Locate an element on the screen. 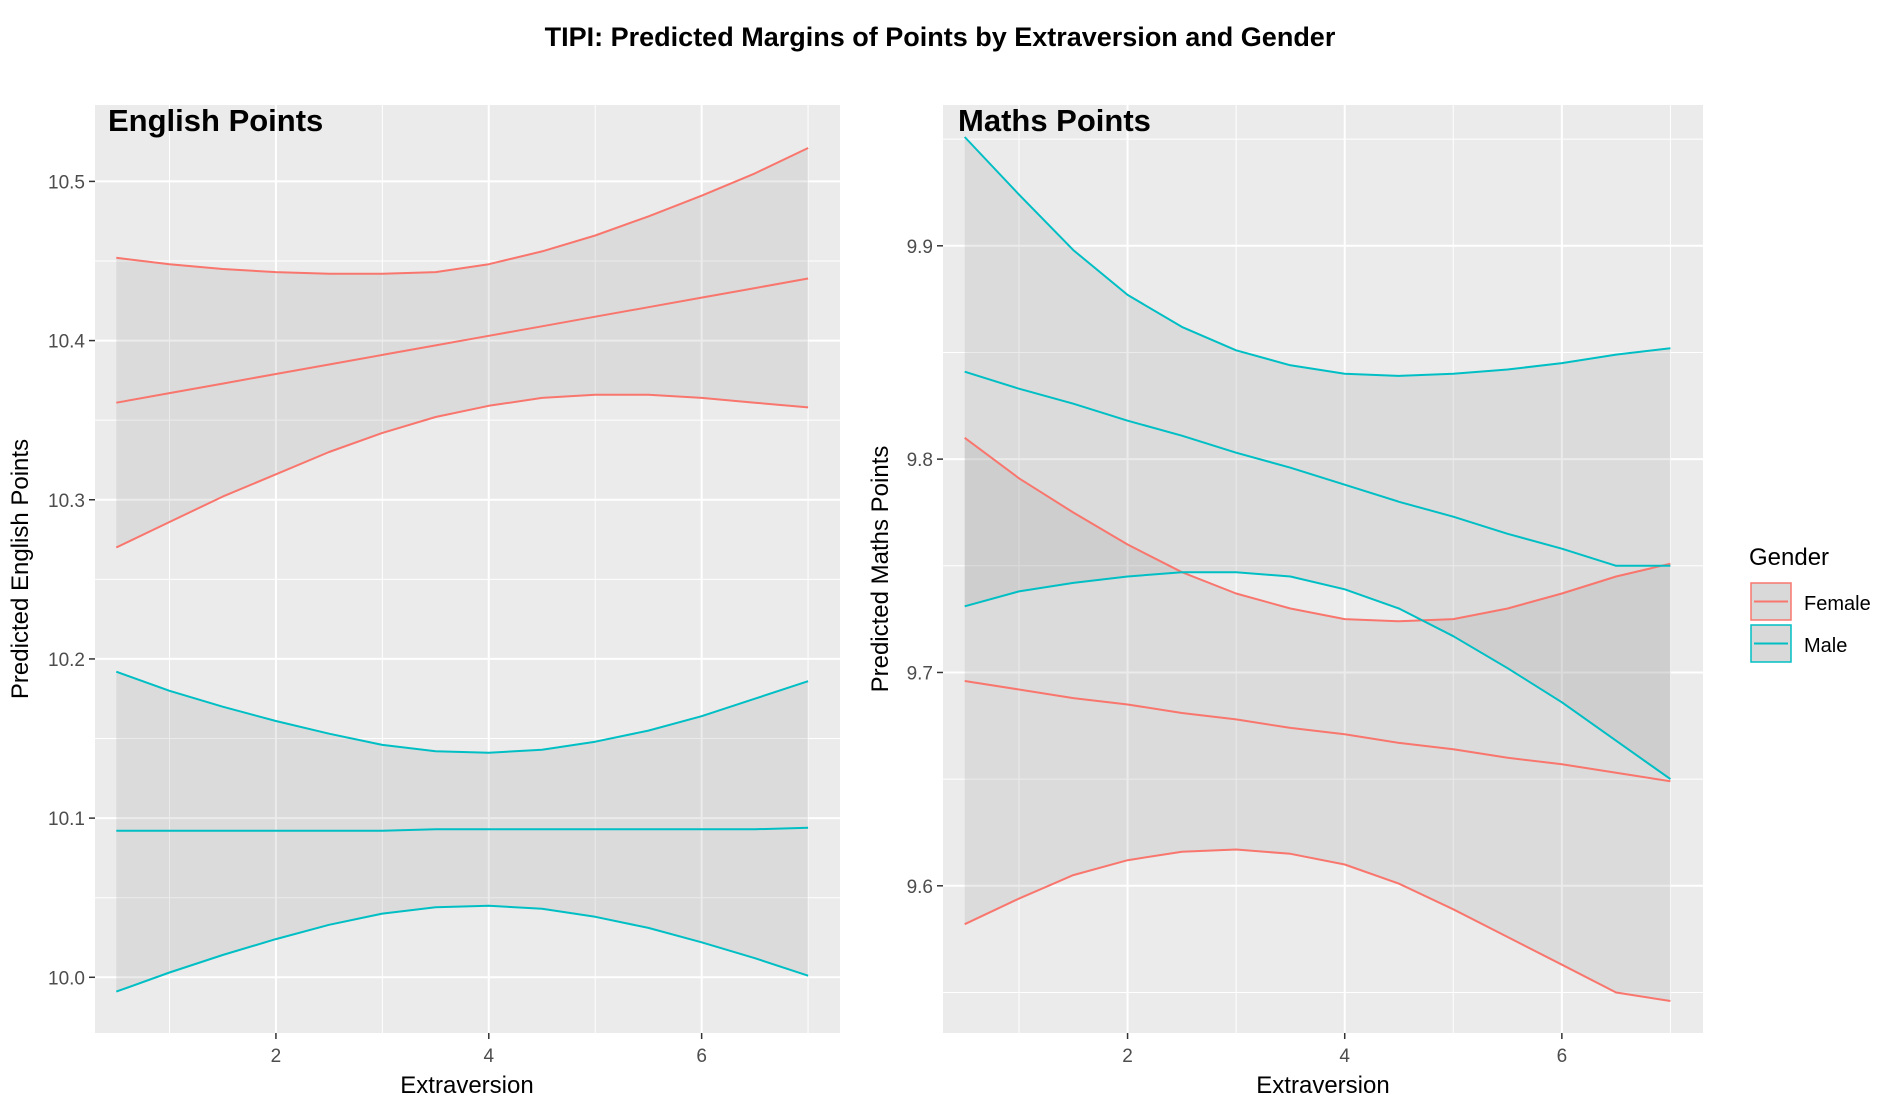  panel-english-y-ticks: 10.0 10.1 10.2 10.3 10.4 10.5 is located at coordinates (71, 580).